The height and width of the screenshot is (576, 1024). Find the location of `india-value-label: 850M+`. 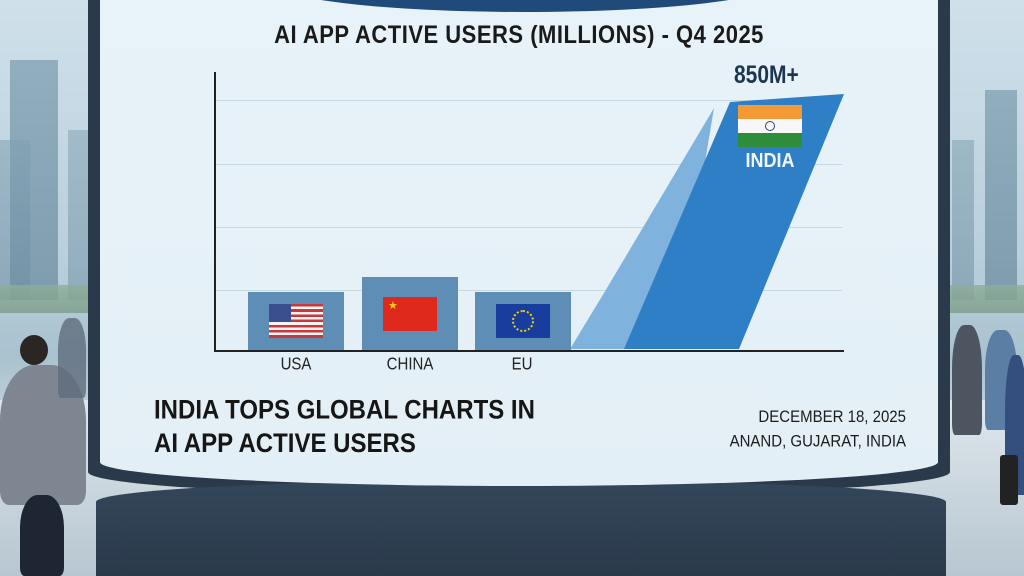

india-value-label: 850M+ is located at coordinates (766, 75).